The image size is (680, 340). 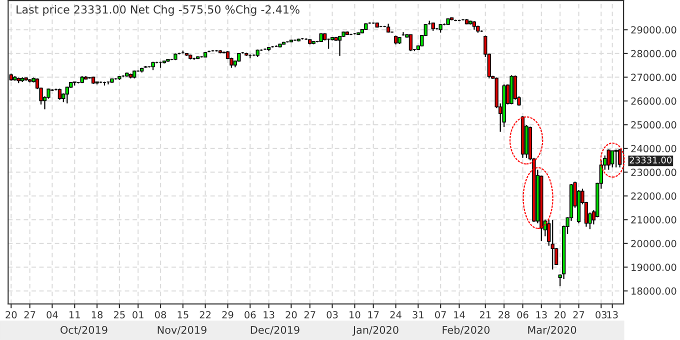 I want to click on text: Jan/2020, so click(x=375, y=331).